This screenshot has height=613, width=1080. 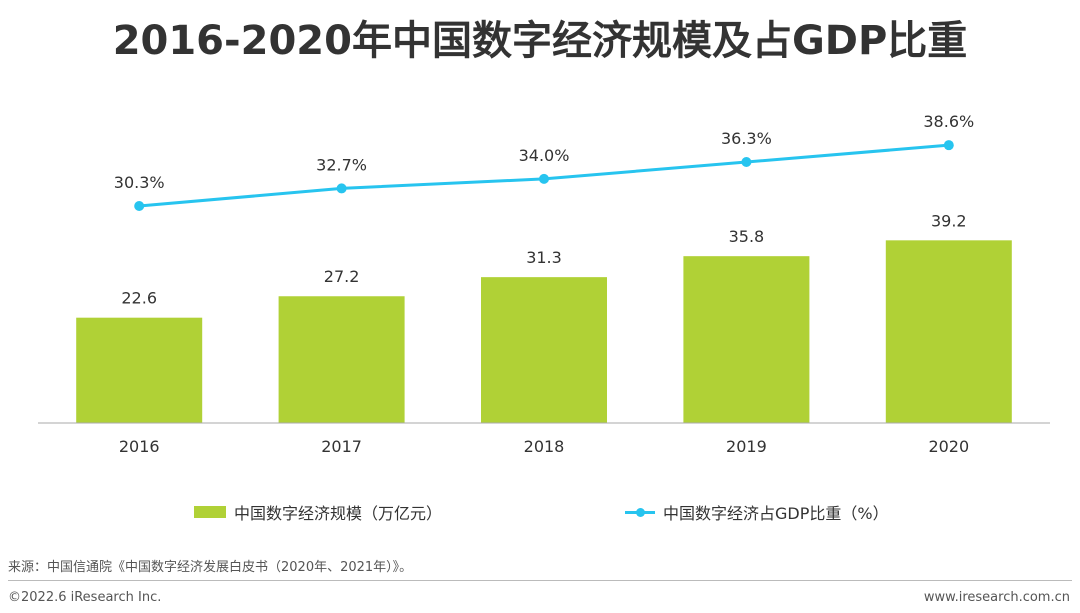 I want to click on bar-value-label: 39.2, so click(x=949, y=220).